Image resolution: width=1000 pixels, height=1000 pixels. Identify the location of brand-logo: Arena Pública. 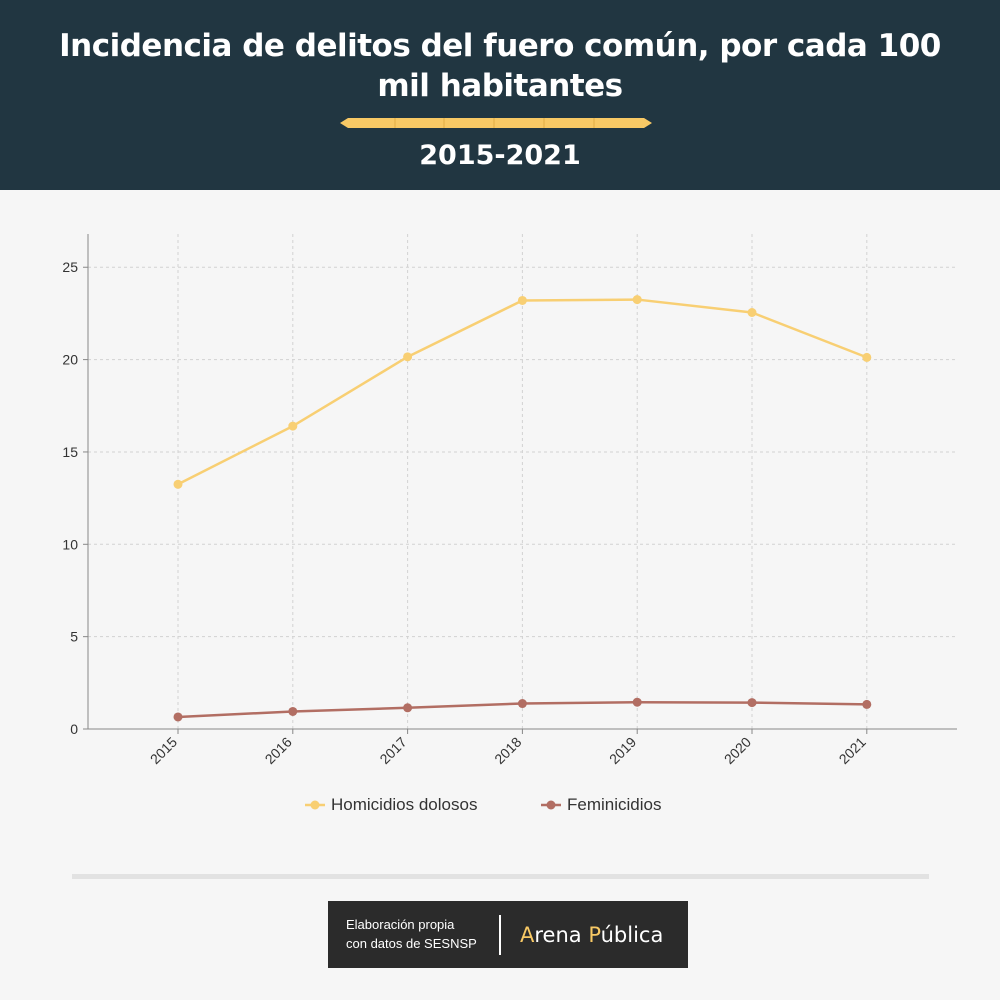
(591, 935).